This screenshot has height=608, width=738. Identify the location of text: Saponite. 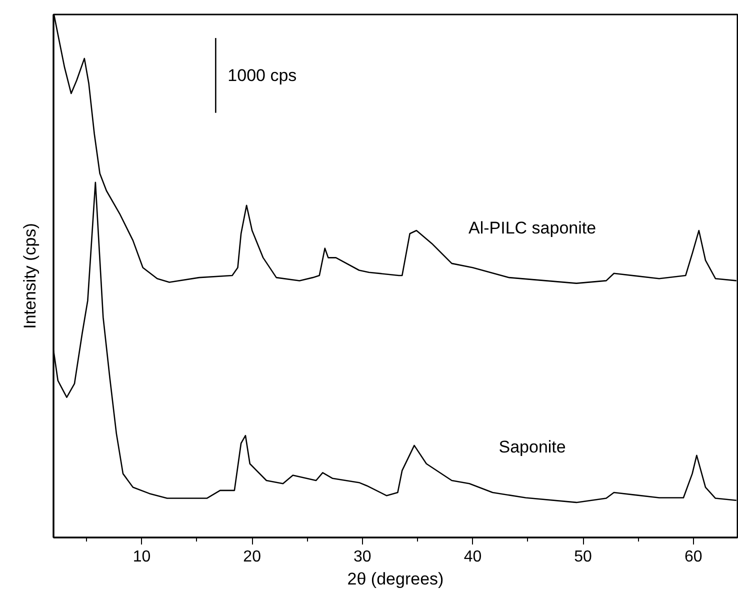
(532, 447).